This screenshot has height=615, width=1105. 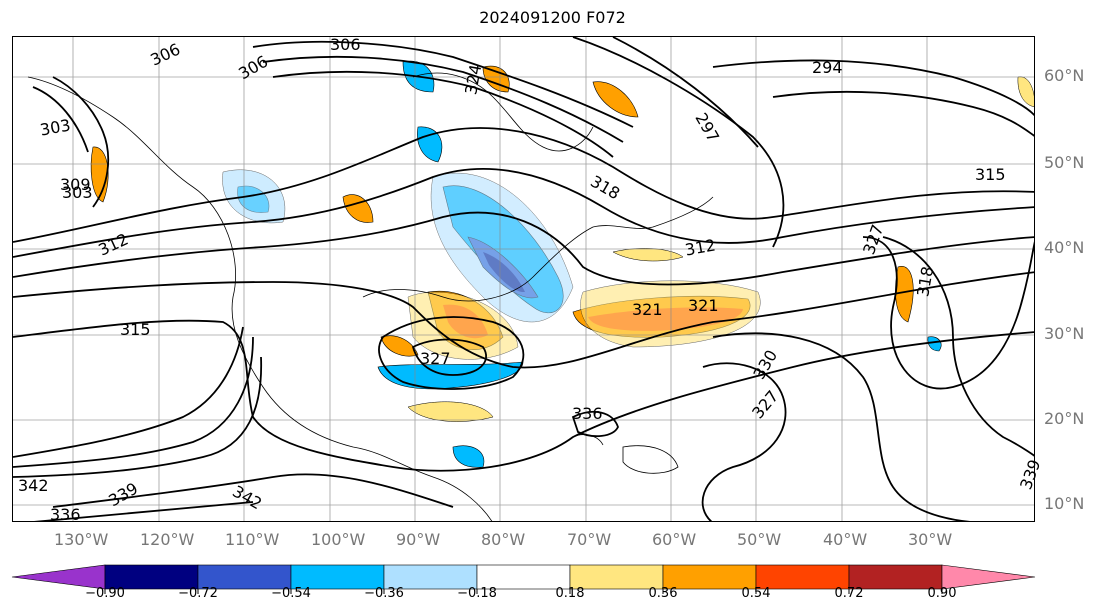 I want to click on colorbar-tick-label: 0.54, so click(x=756, y=593).